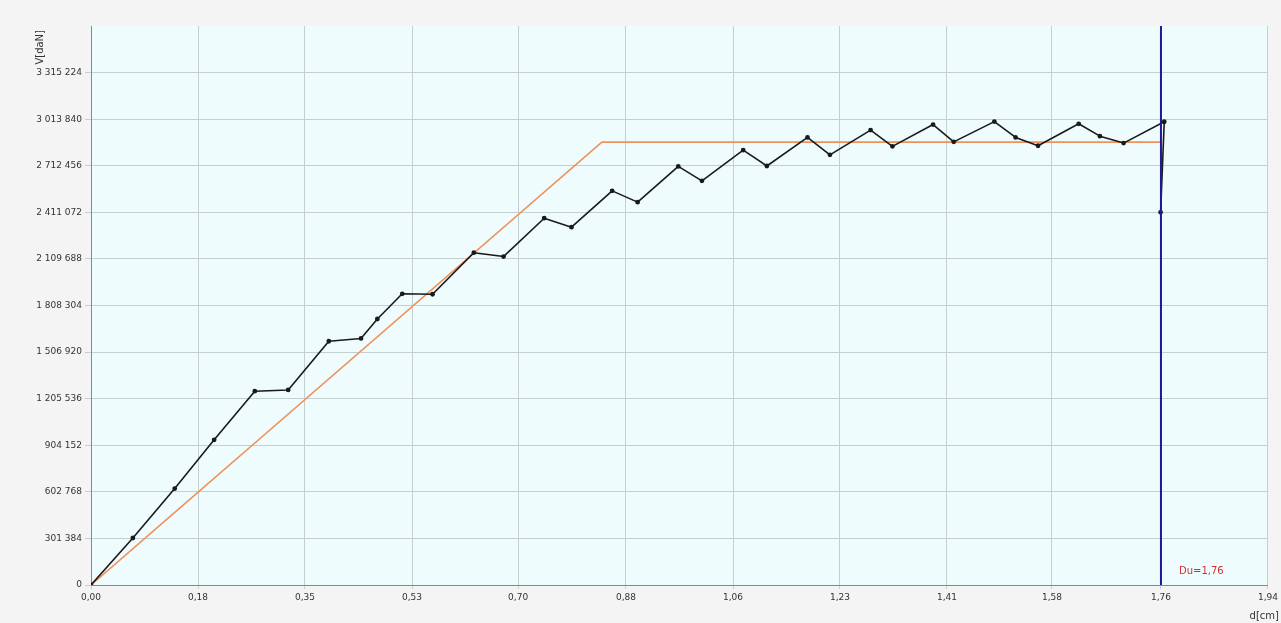 The image size is (1281, 623). I want to click on y-tick-label: 2 411 072, so click(59, 211).